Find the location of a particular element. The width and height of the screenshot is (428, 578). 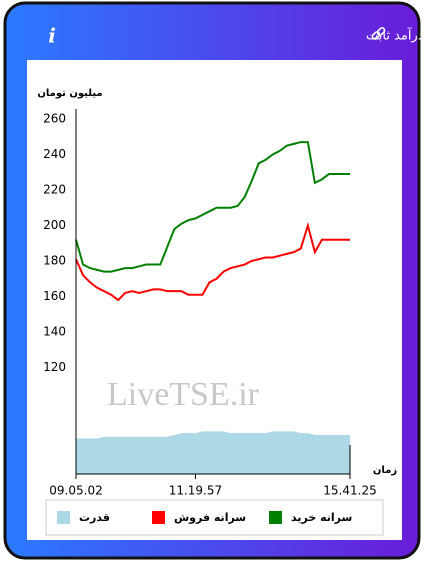

legend-label: سرانه فروش is located at coordinates (210, 517).